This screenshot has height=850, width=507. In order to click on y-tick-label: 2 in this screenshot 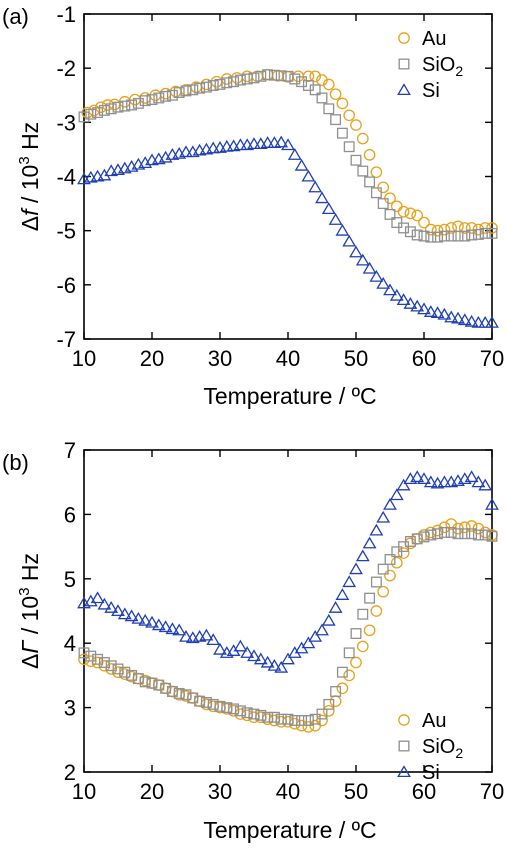, I will do `click(70, 772)`.